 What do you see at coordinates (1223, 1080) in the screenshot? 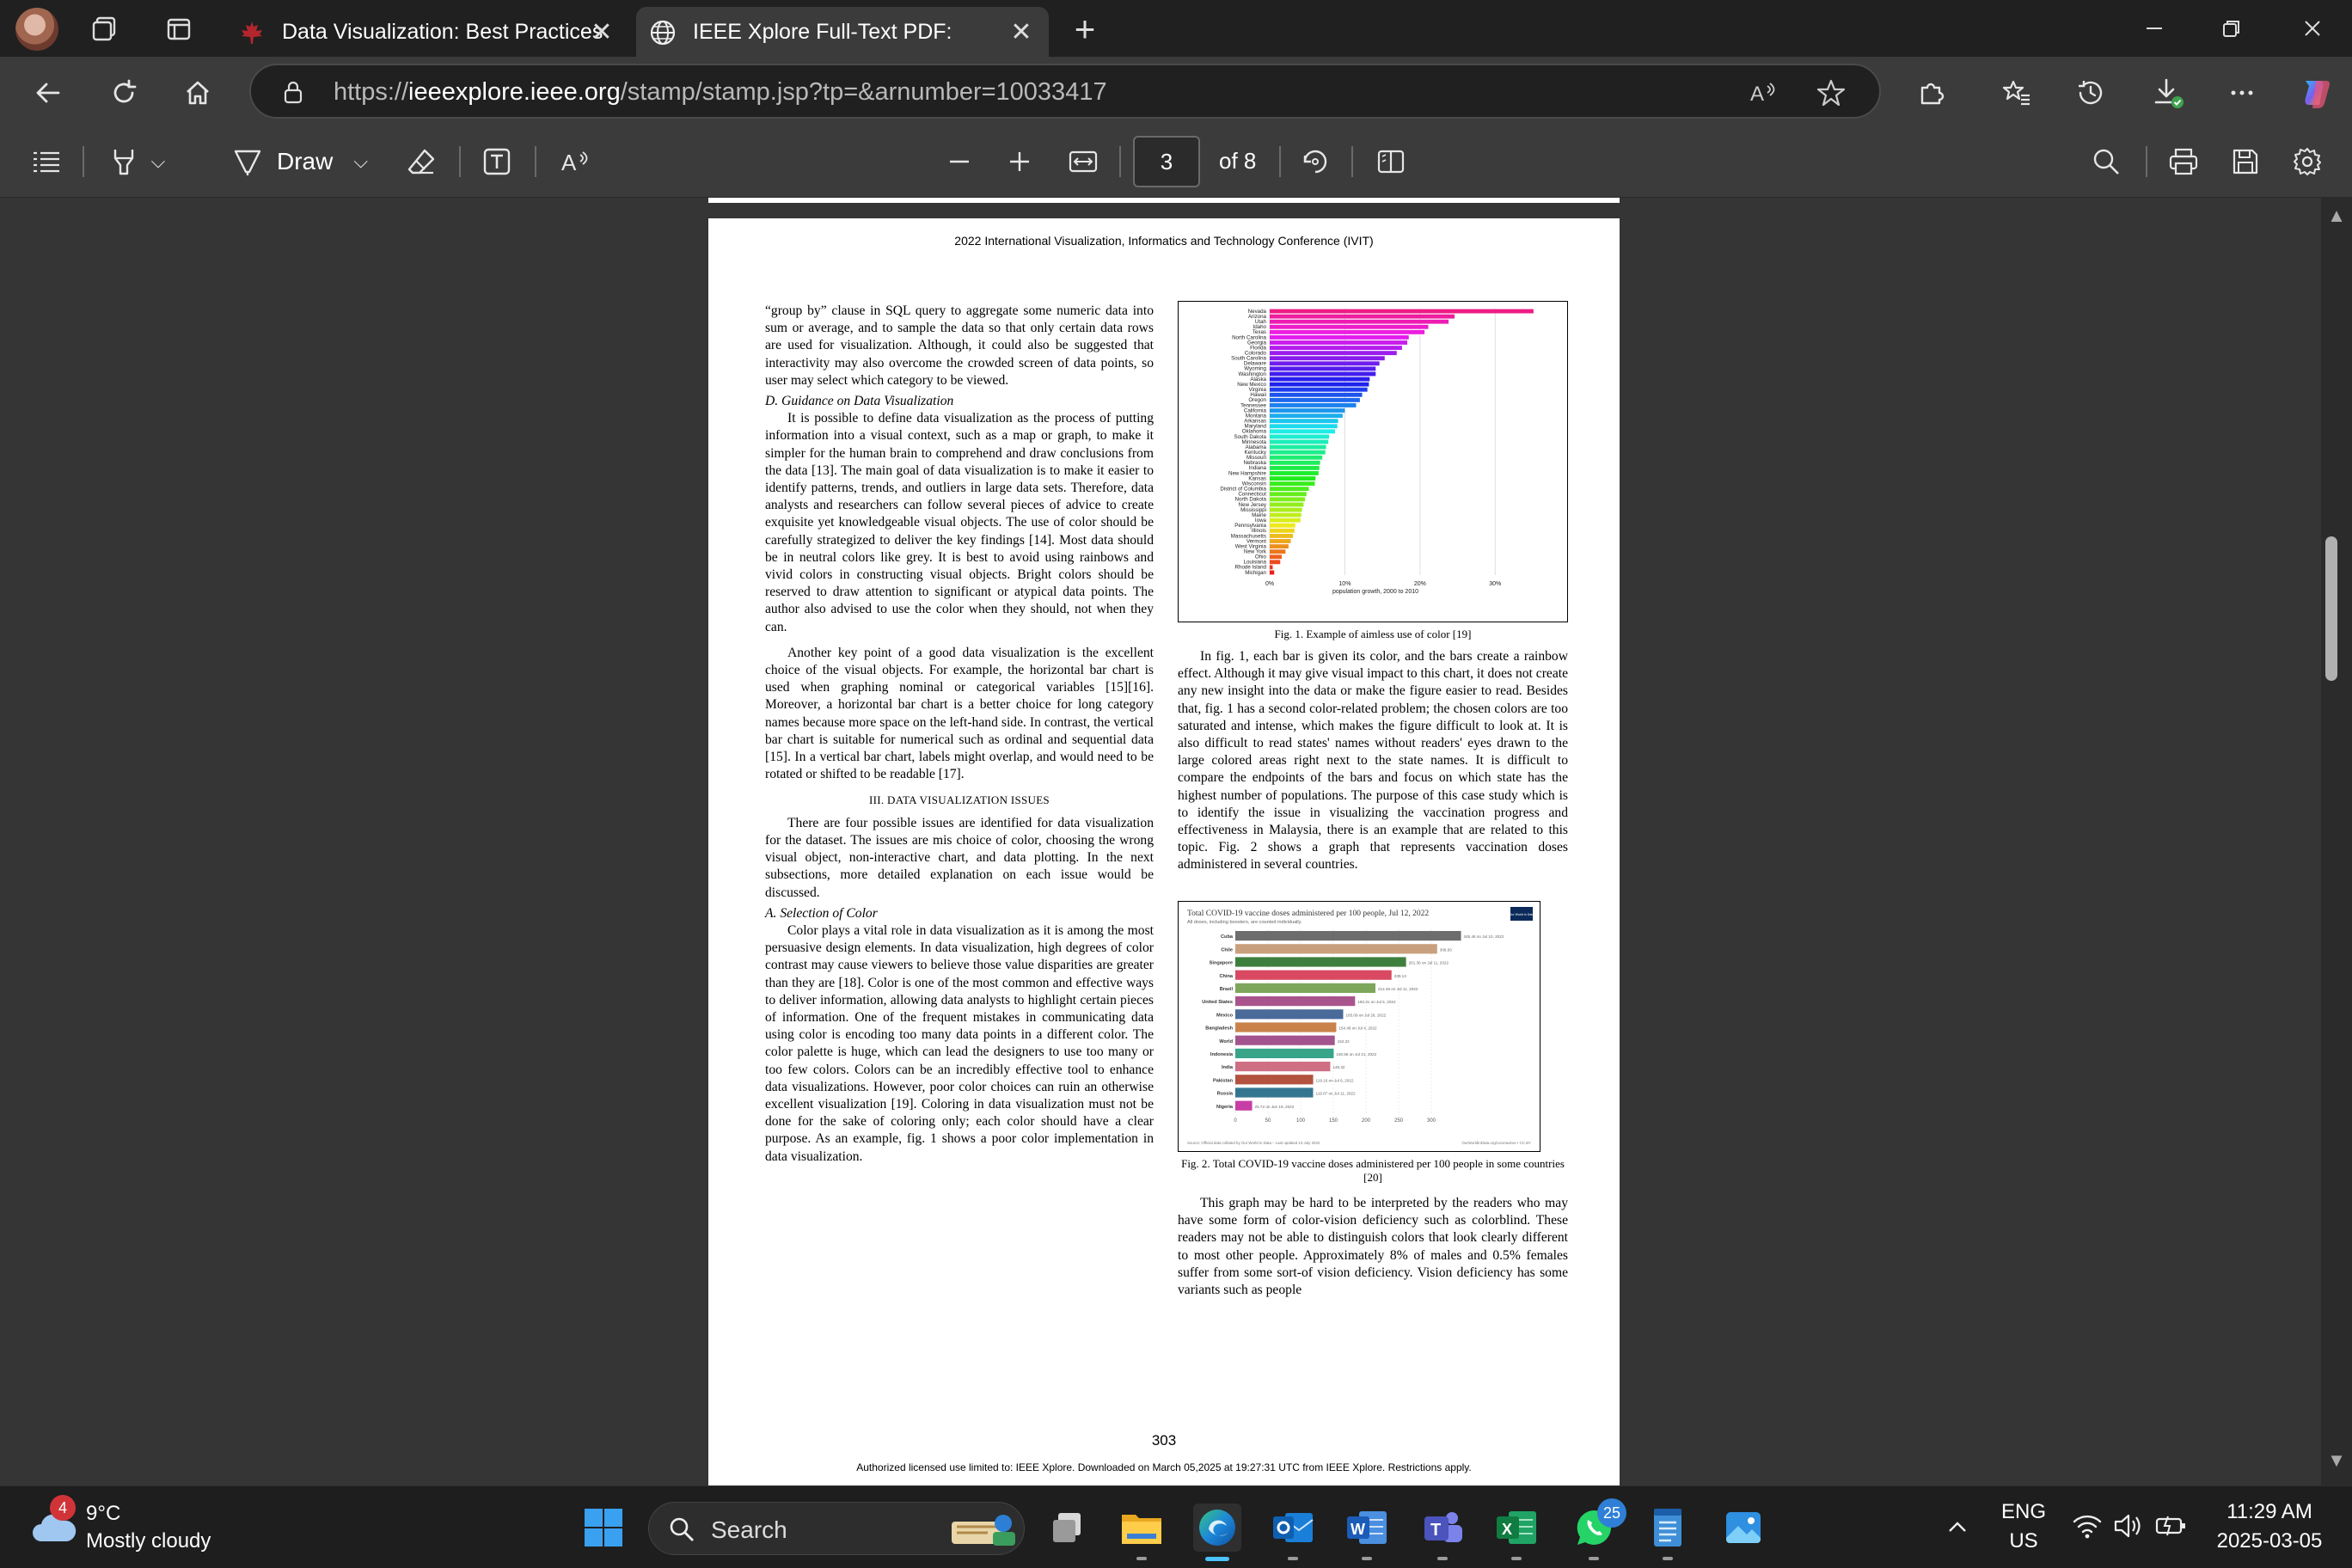
I see `category-label: Pakistan` at bounding box center [1223, 1080].